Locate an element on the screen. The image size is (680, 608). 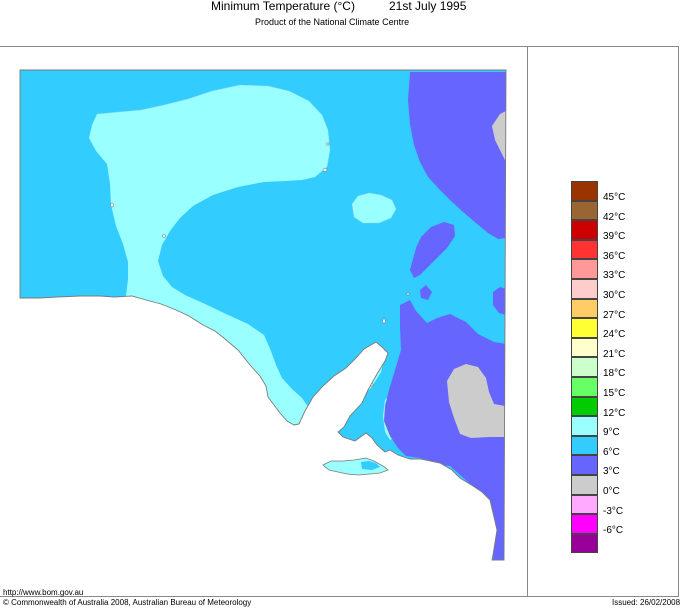
legend-item: 21°C is located at coordinates (616, 348).